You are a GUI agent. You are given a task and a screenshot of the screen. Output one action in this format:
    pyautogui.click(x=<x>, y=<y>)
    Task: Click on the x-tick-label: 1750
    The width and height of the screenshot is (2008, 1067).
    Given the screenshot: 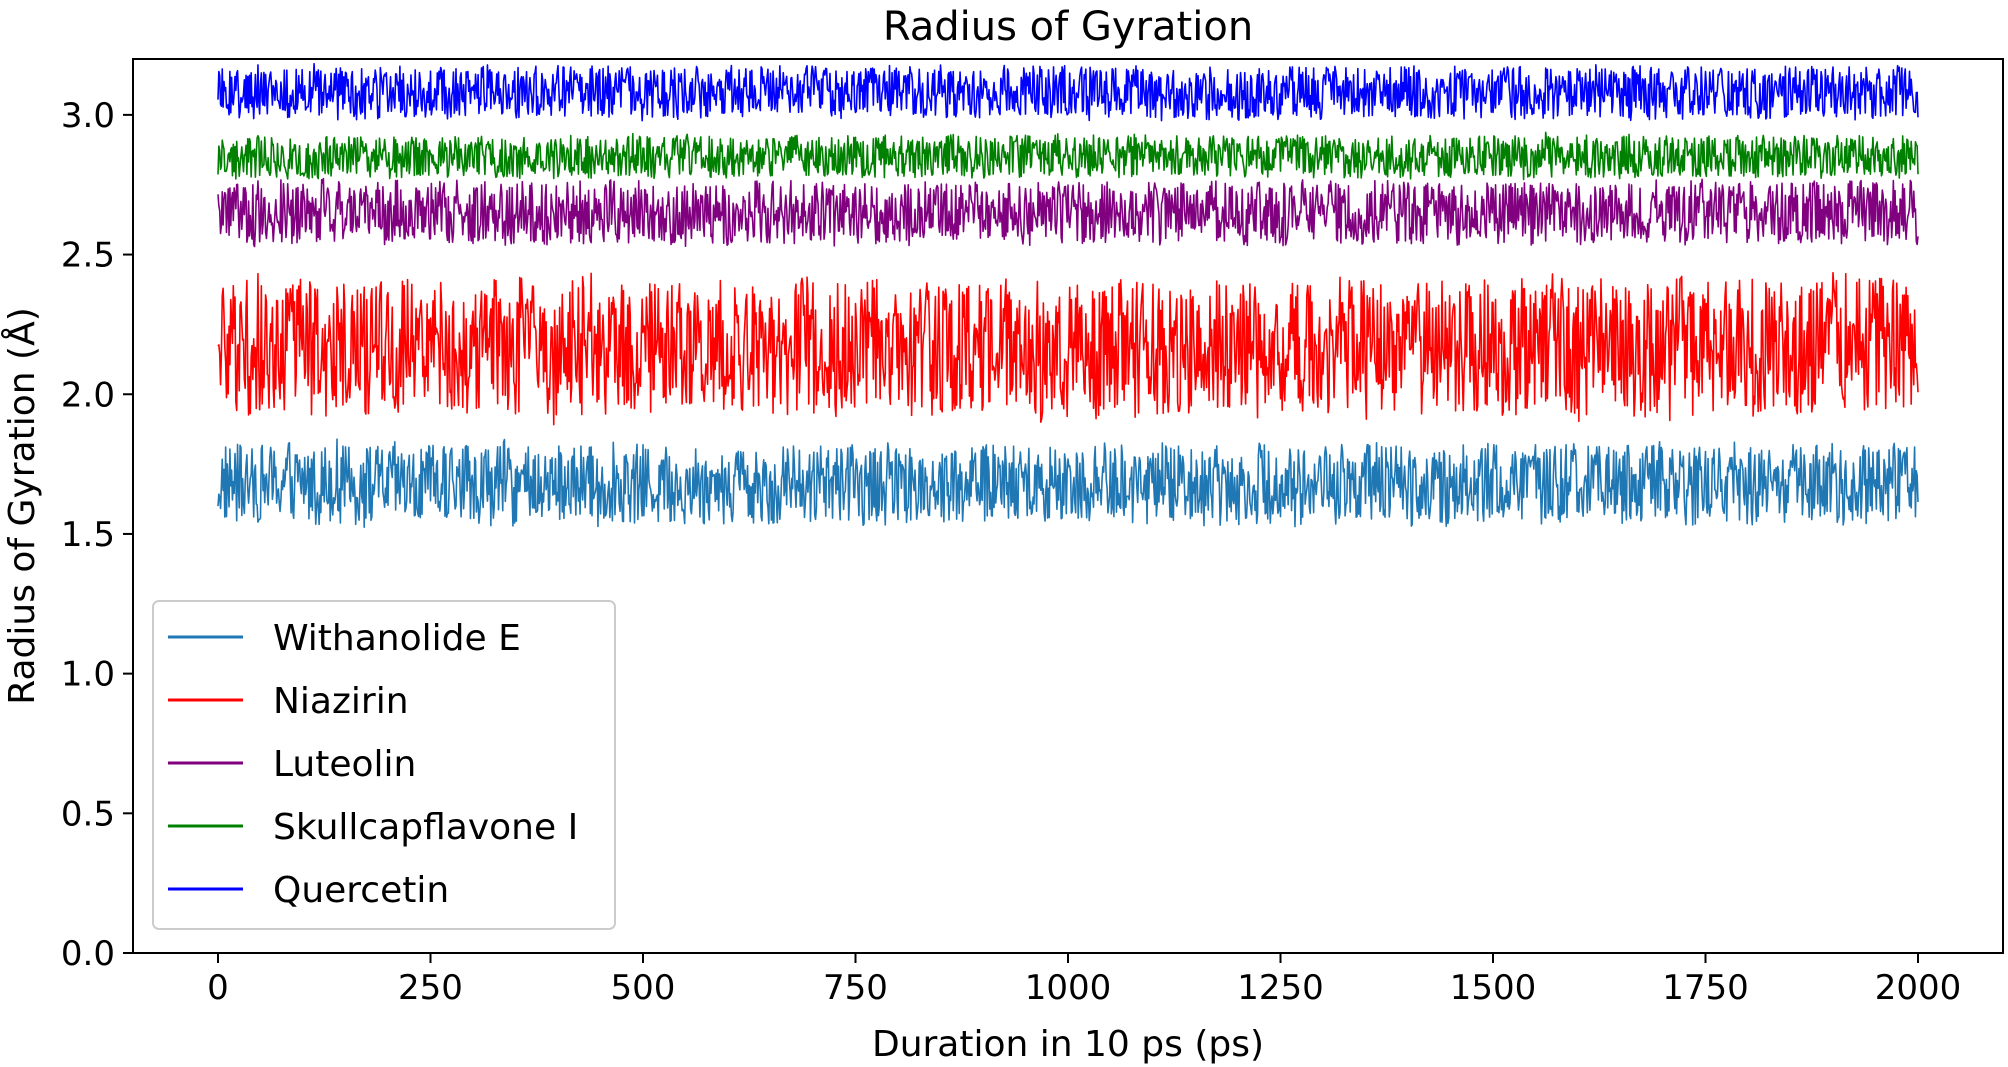 What is the action you would take?
    pyautogui.click(x=1705, y=988)
    